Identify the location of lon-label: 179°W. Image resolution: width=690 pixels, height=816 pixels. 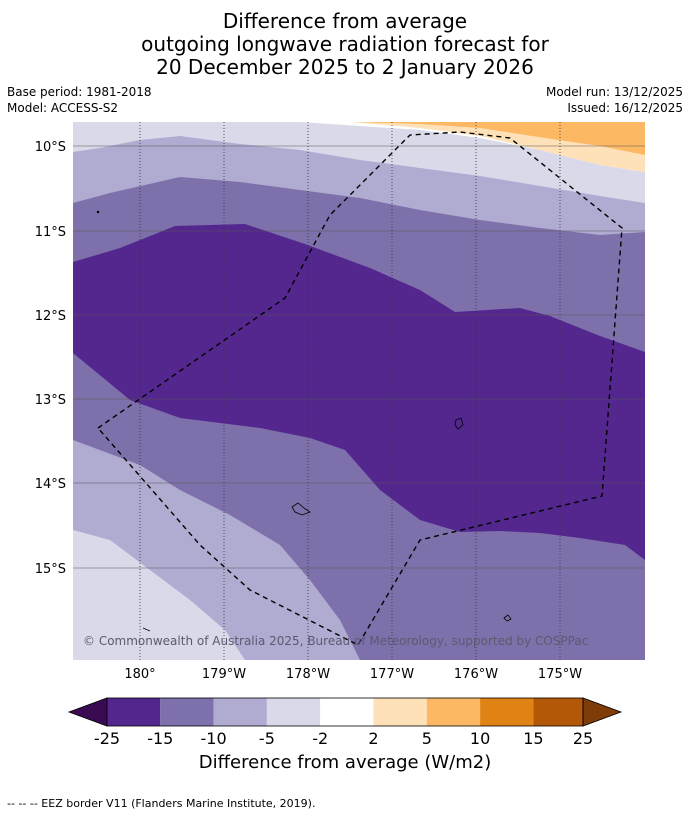
(224, 674).